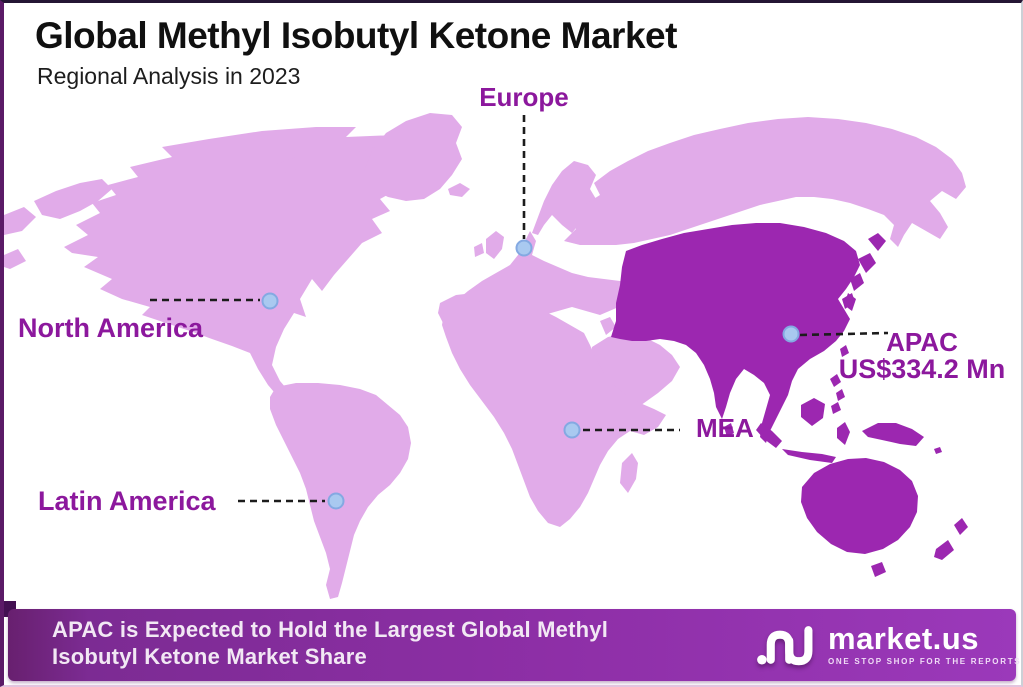 The width and height of the screenshot is (1023, 687). I want to click on greenland-shape, so click(413, 157).